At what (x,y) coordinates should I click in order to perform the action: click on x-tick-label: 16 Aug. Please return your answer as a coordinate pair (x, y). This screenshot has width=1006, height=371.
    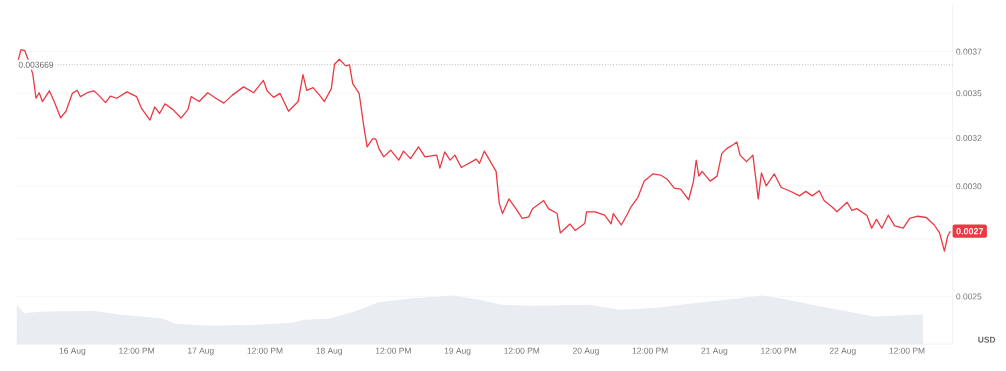
    Looking at the image, I should click on (72, 351).